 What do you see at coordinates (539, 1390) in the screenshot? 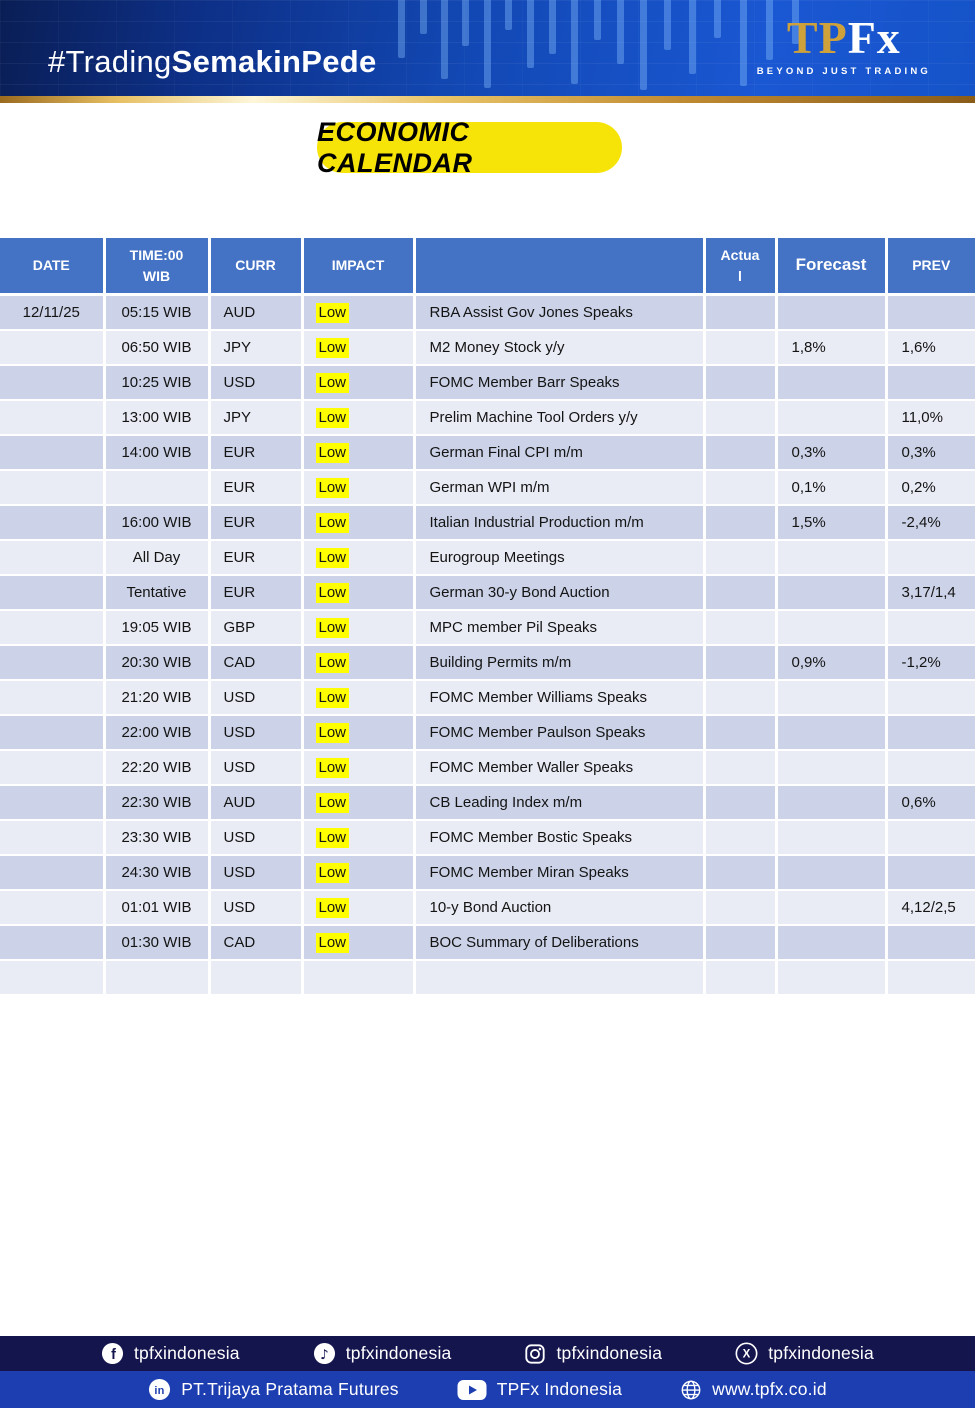
I see `footer-item: TPFx Indonesia` at bounding box center [539, 1390].